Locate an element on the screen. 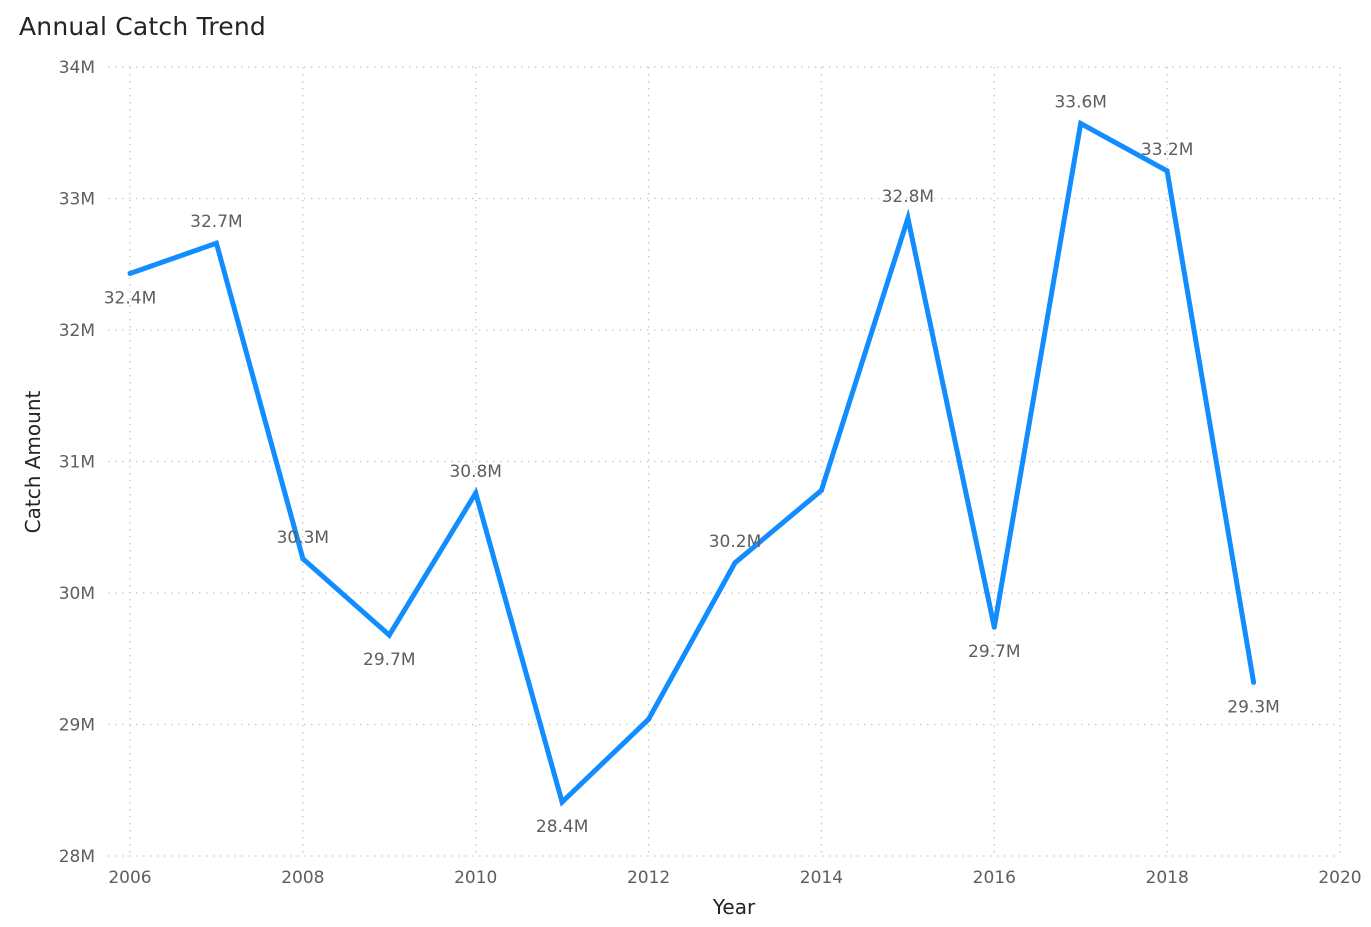 This screenshot has height=927, width=1371. chart-title: Annual Catch Trend is located at coordinates (142, 26).